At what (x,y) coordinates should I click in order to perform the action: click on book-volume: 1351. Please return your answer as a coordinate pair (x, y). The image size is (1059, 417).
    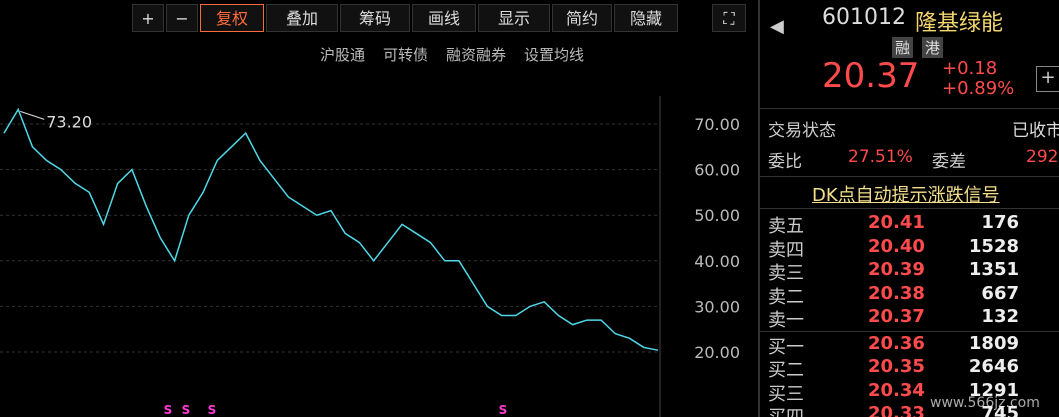
    Looking at the image, I should click on (993, 269).